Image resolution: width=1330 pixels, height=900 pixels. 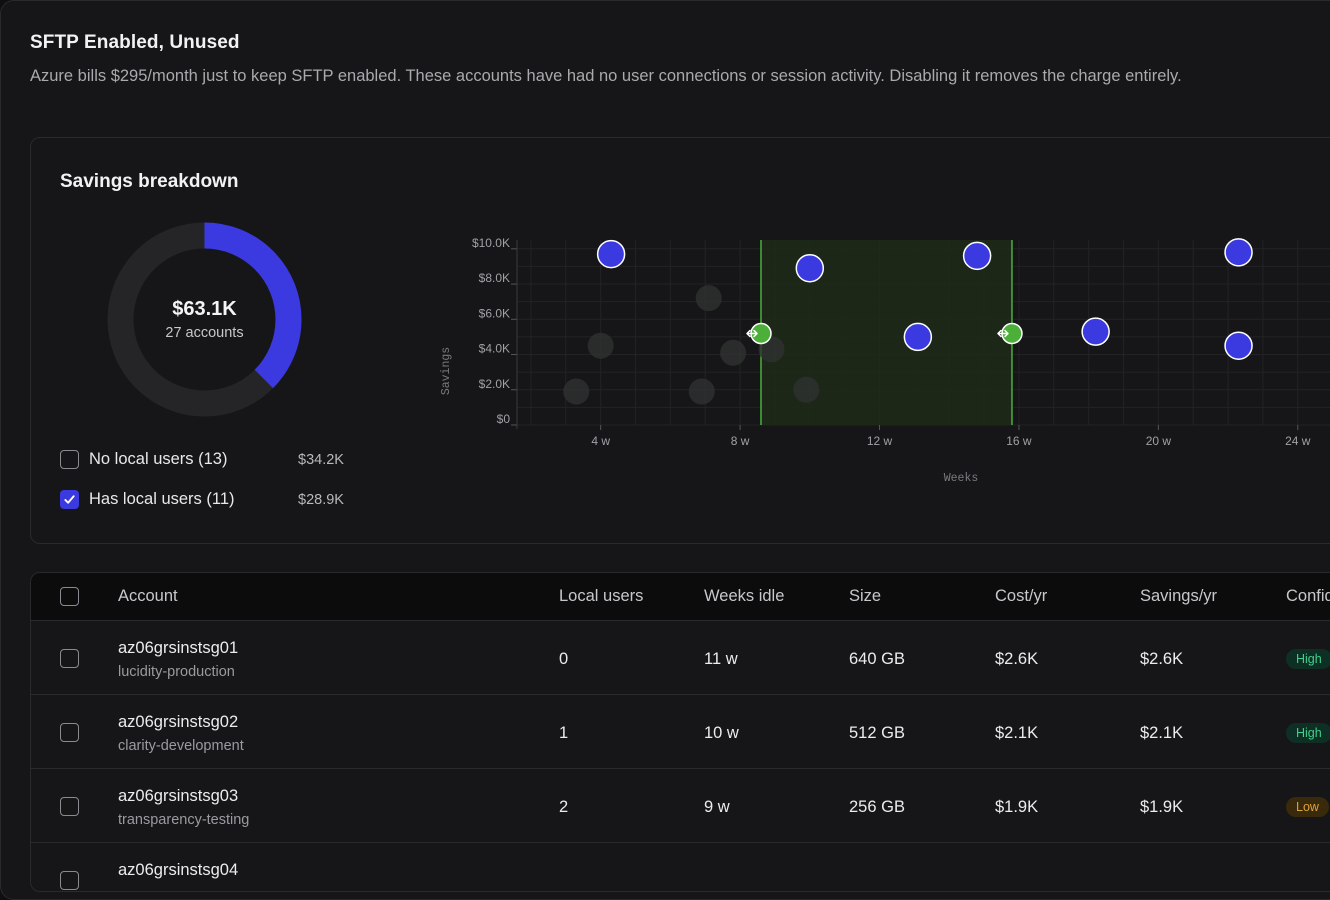 What do you see at coordinates (69, 459) in the screenshot?
I see `checkbox-no-local-users` at bounding box center [69, 459].